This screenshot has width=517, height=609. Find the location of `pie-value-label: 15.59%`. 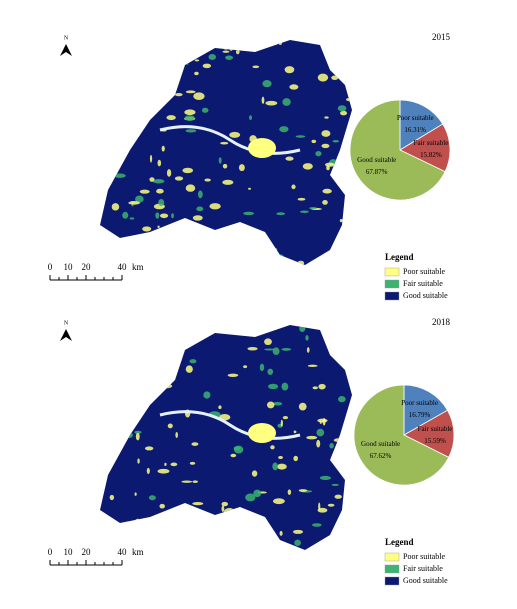

pie-value-label: 15.59% is located at coordinates (435, 441).